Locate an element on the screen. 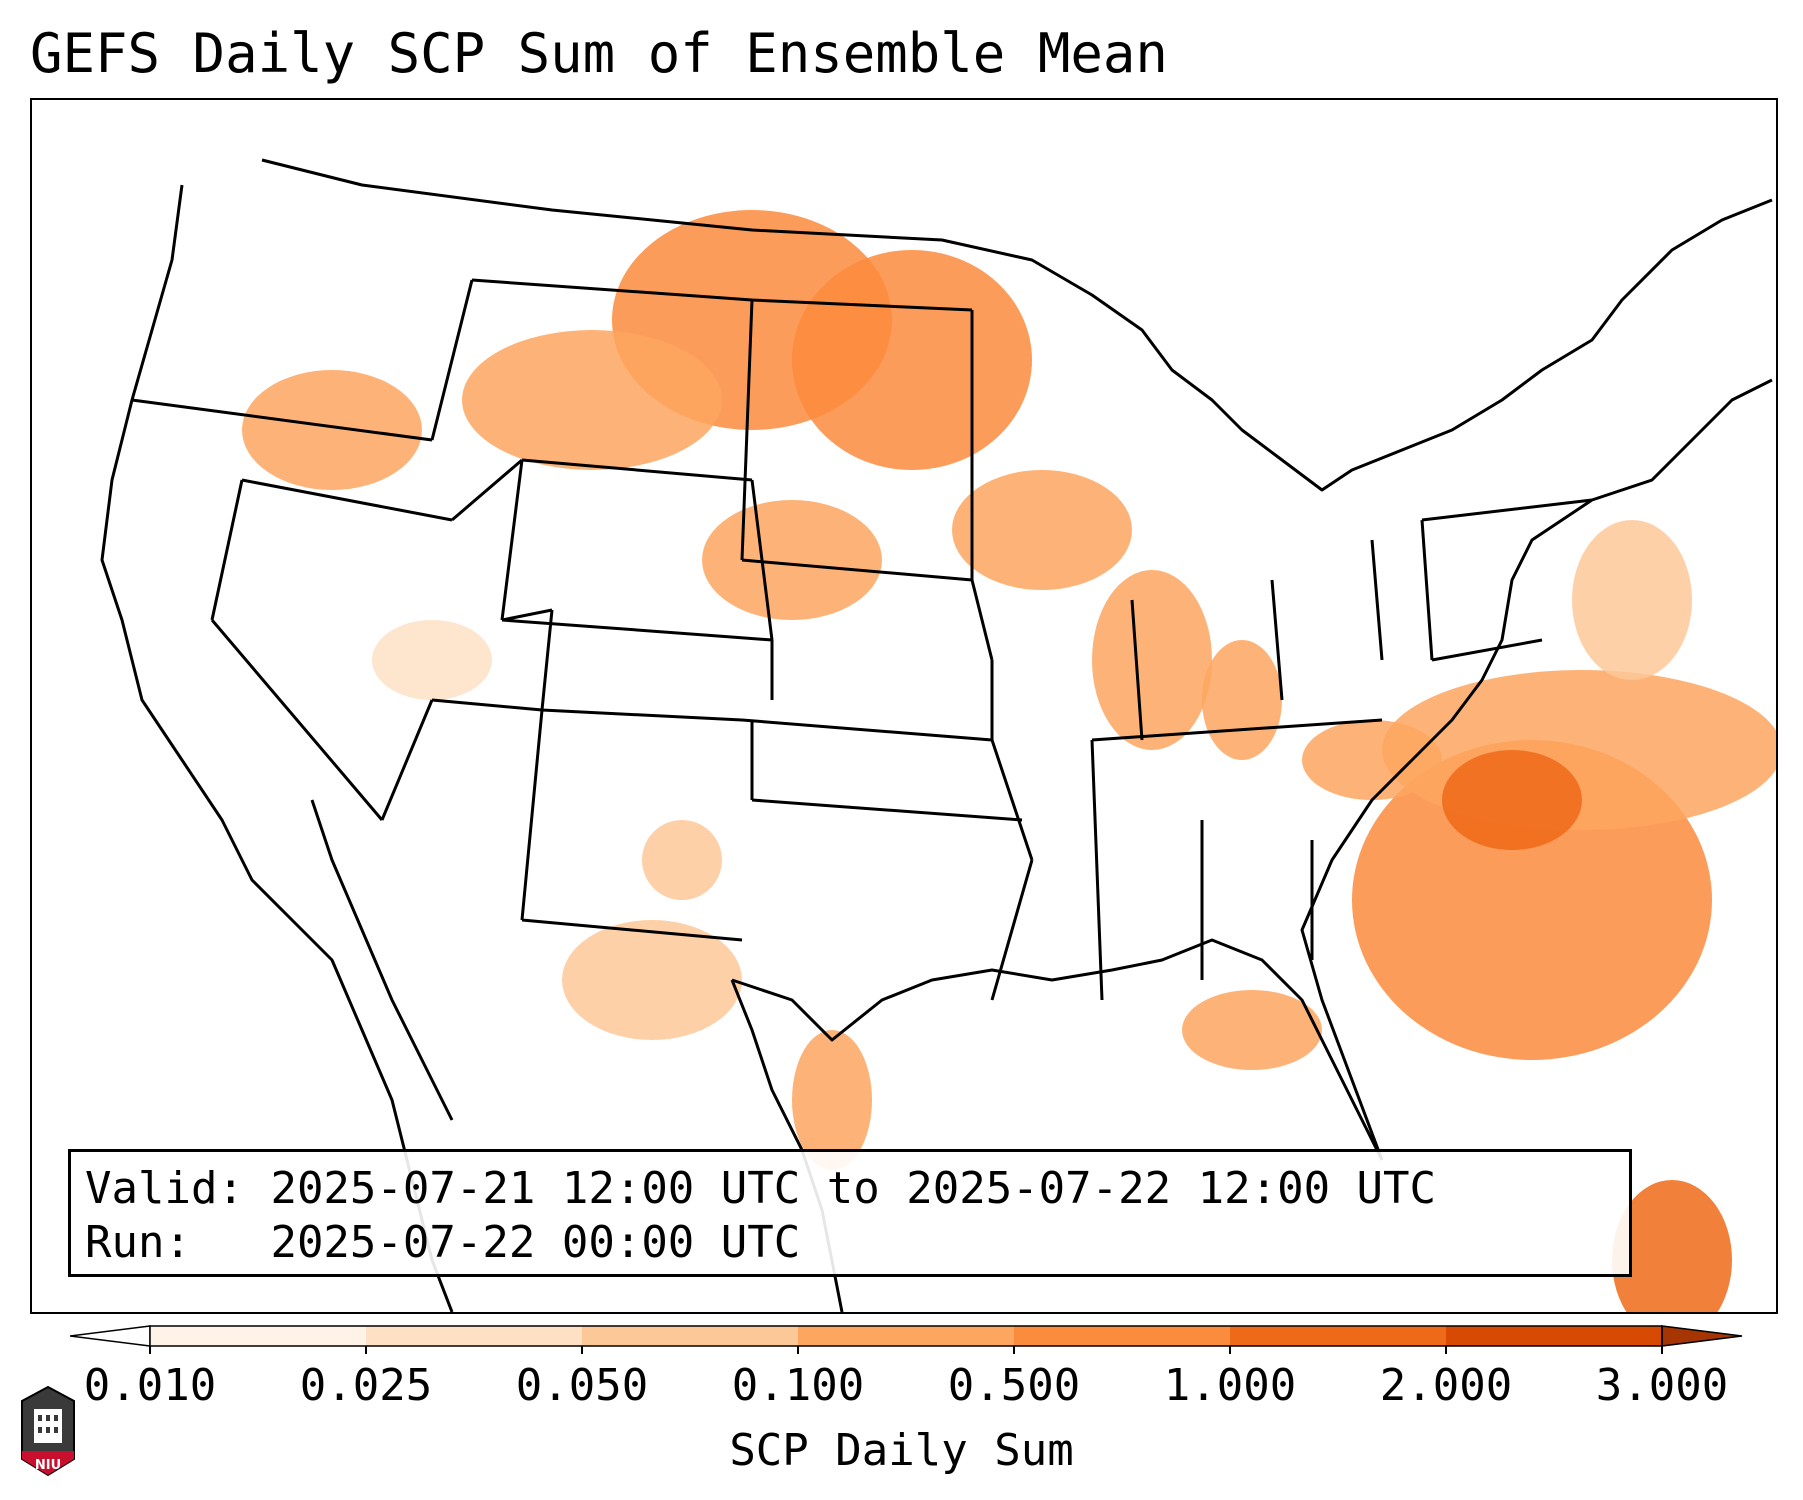  run-value: 2025-07-22 00:00 UTC is located at coordinates (535, 1242).